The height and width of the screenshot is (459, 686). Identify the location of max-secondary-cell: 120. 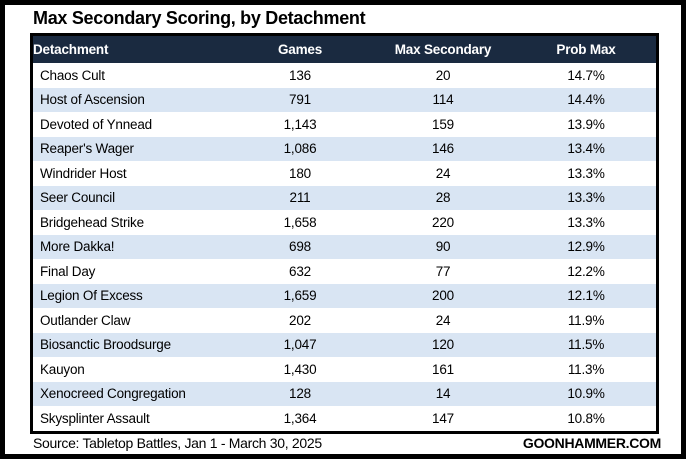
(443, 345).